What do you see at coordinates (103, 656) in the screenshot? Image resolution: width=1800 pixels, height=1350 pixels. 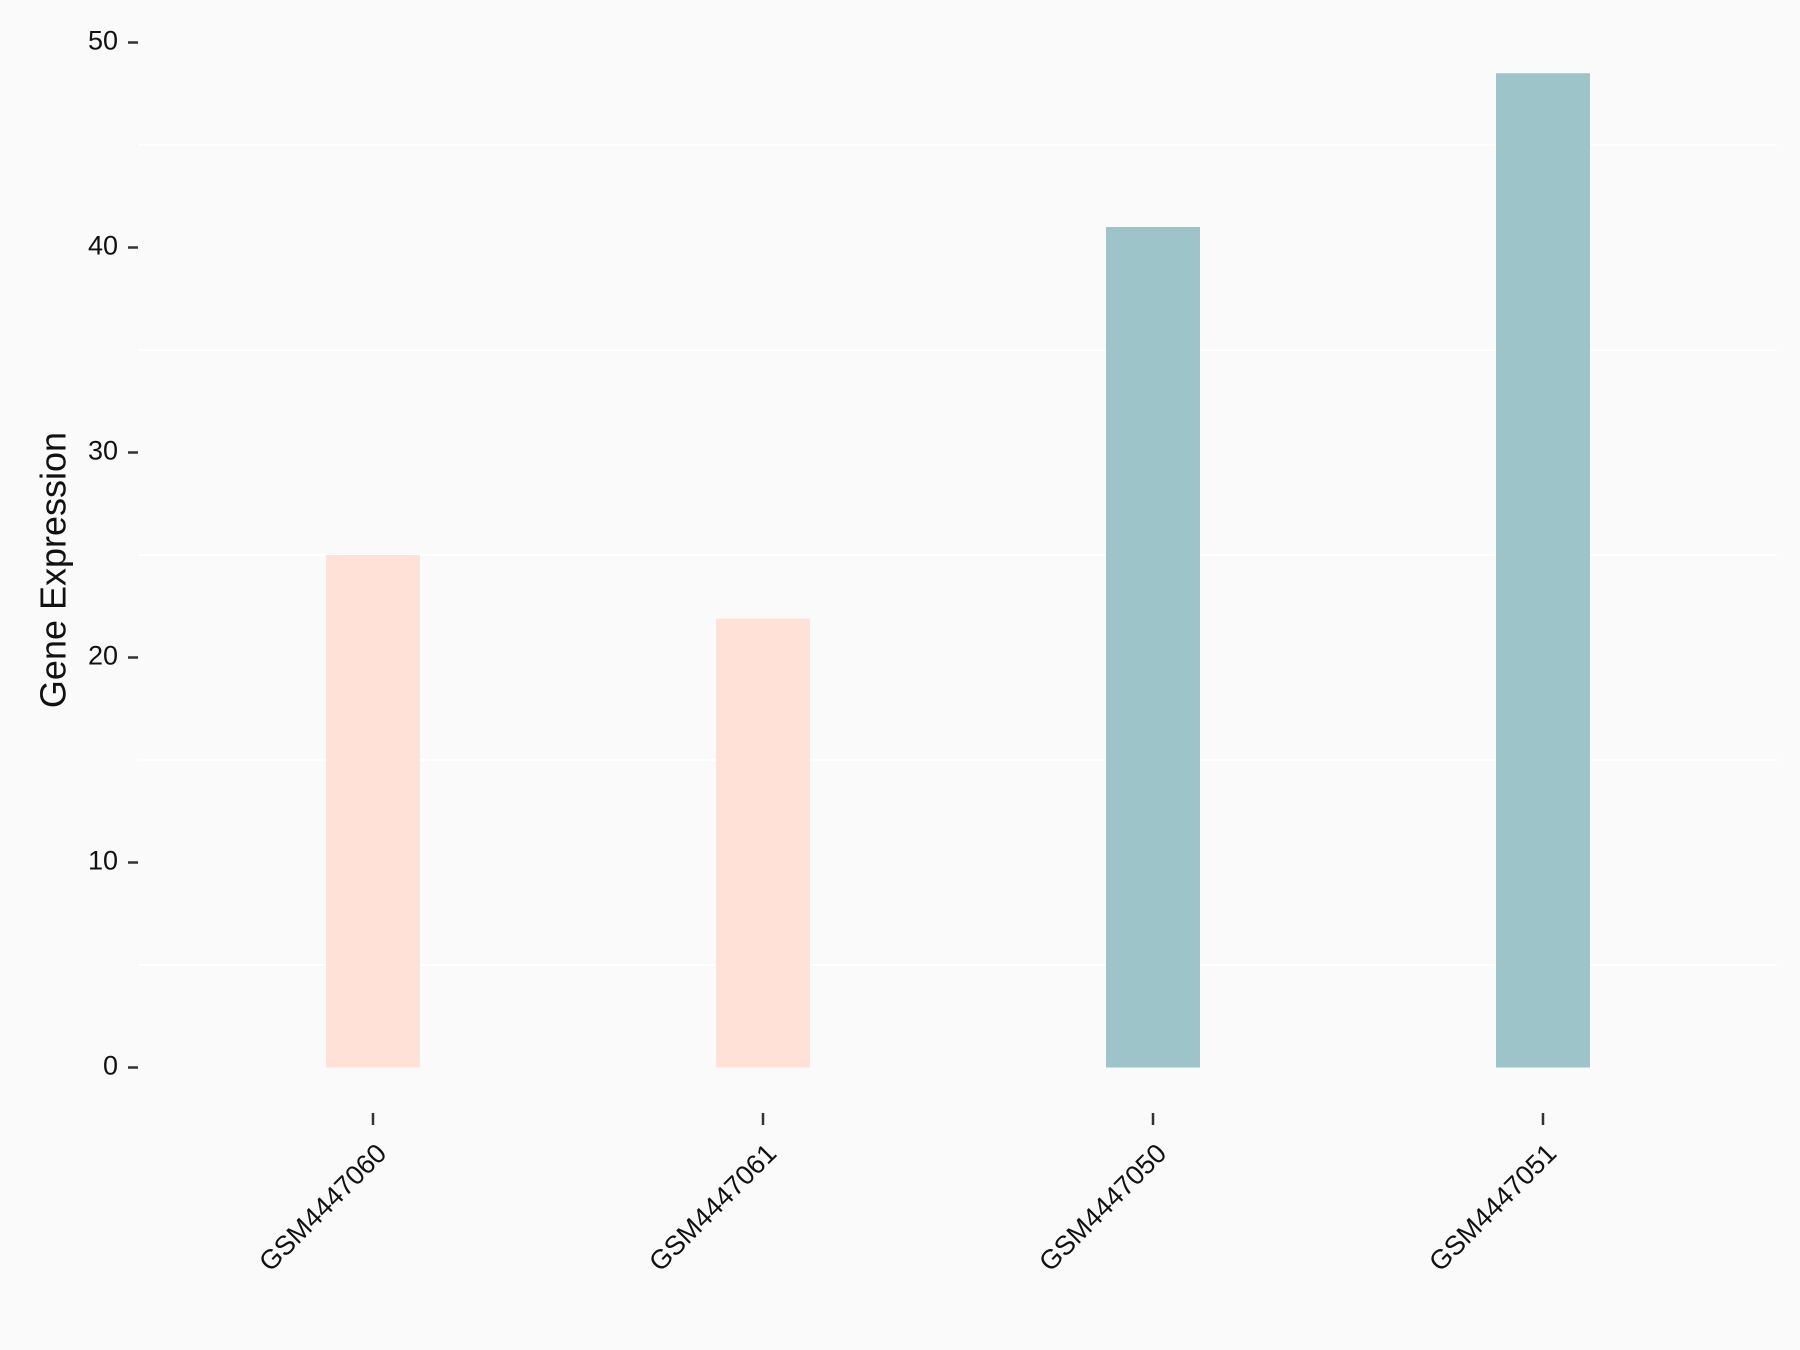 I see `y-tick-label: 20` at bounding box center [103, 656].